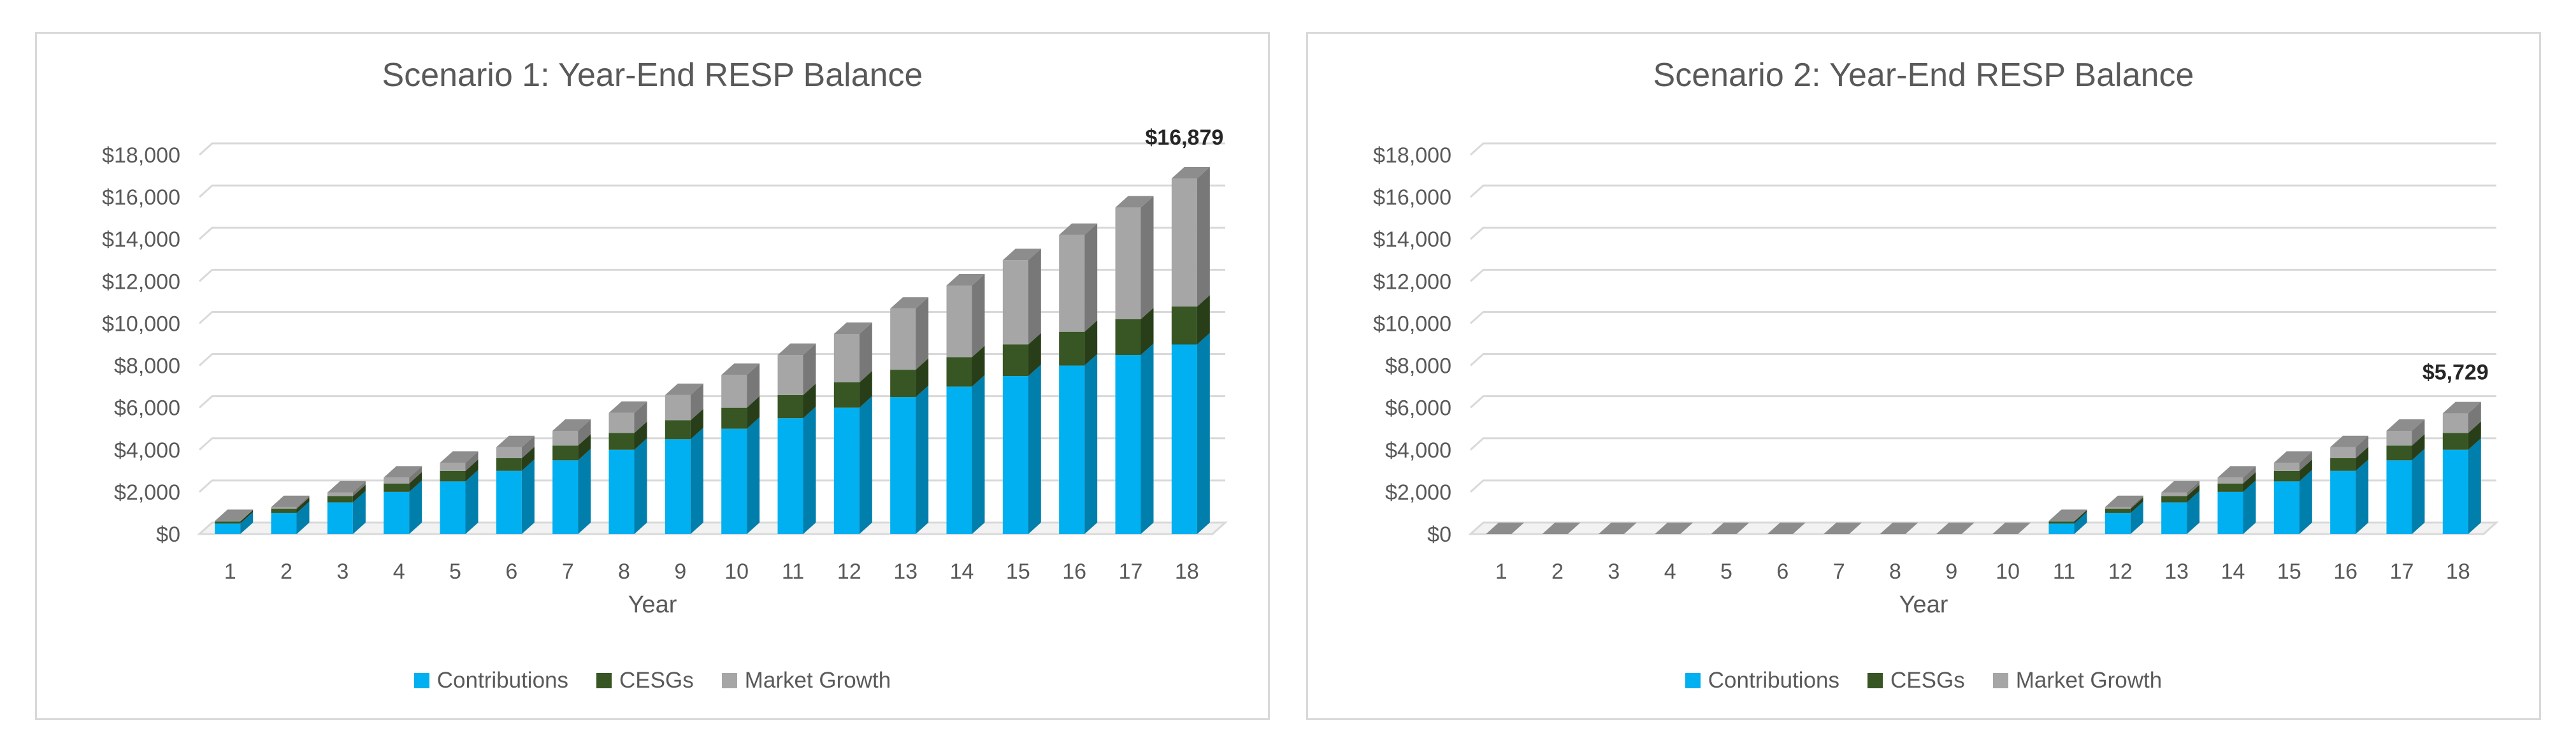  Describe the element at coordinates (1839, 572) in the screenshot. I see `x-tick-label: 7` at that location.